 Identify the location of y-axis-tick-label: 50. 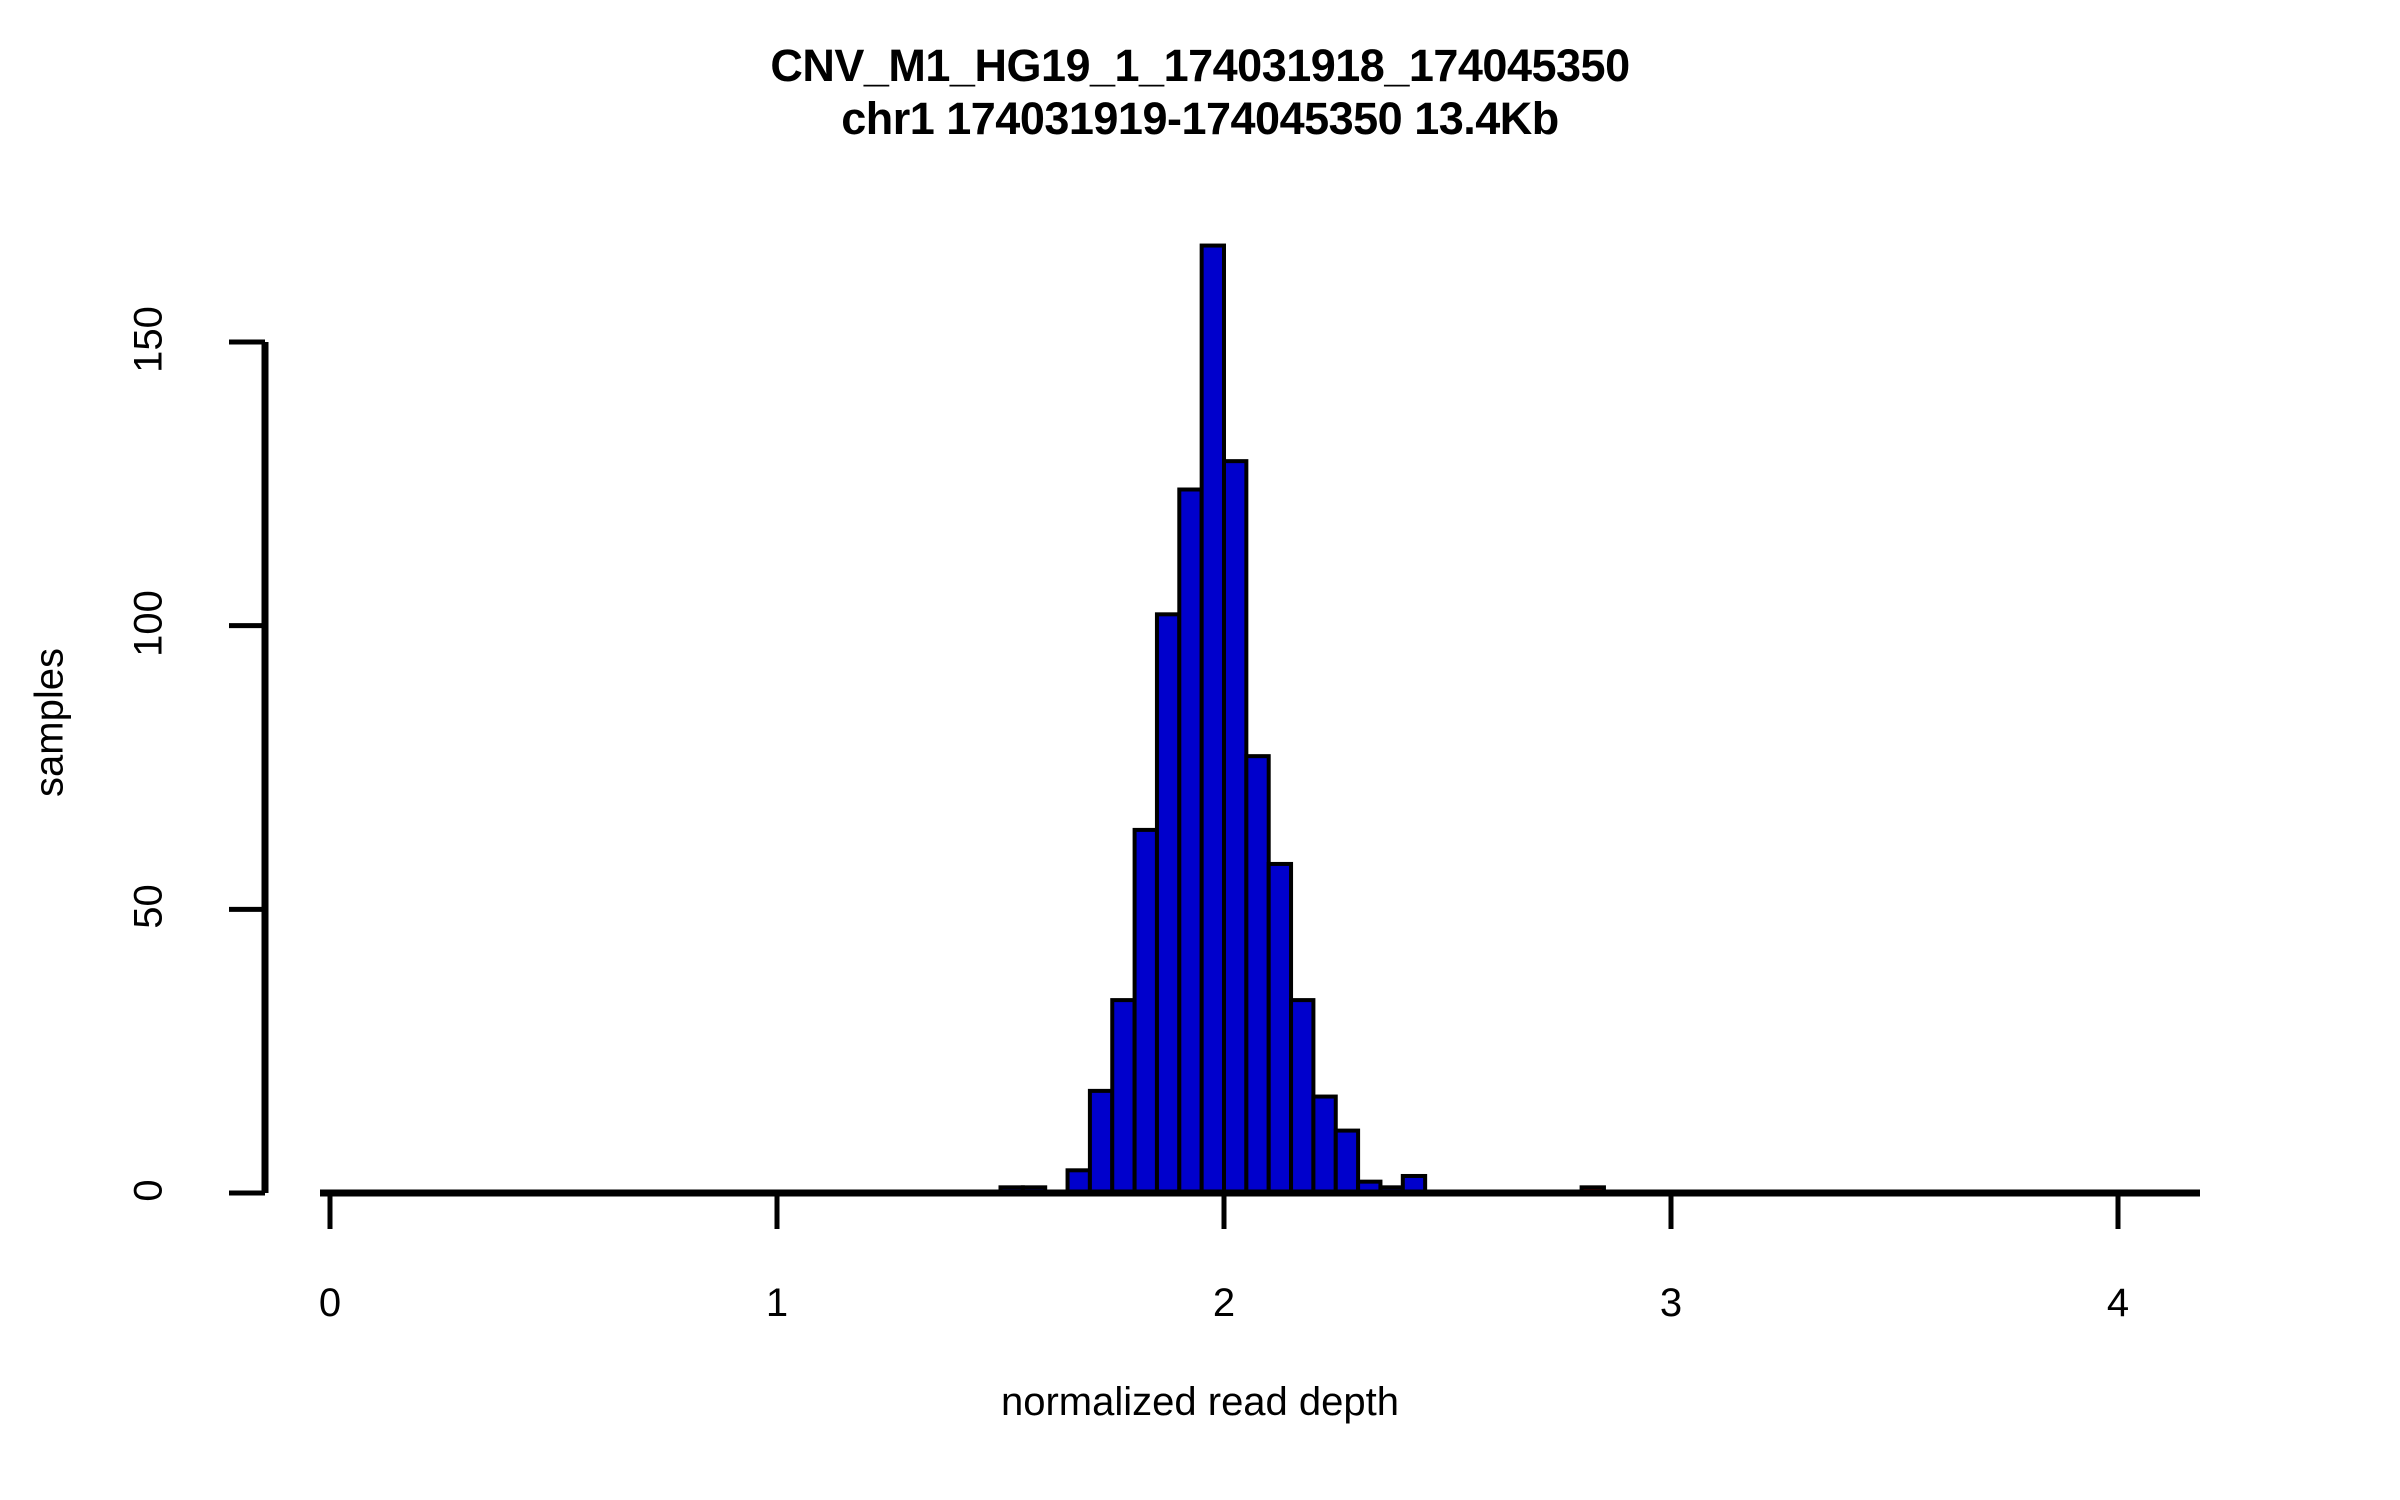
(148, 907).